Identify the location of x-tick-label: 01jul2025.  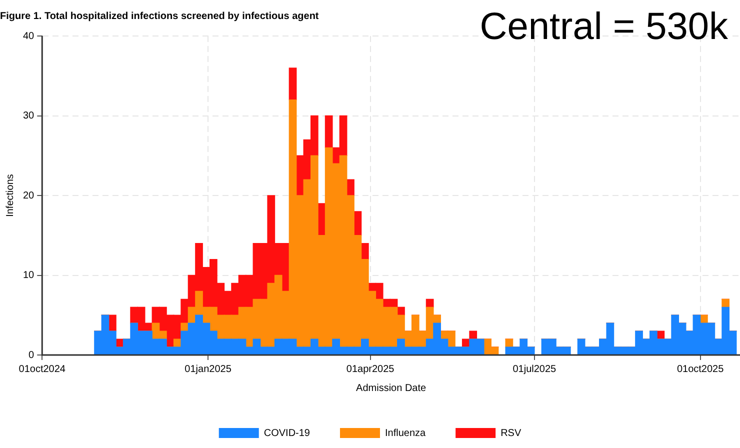
(534, 369).